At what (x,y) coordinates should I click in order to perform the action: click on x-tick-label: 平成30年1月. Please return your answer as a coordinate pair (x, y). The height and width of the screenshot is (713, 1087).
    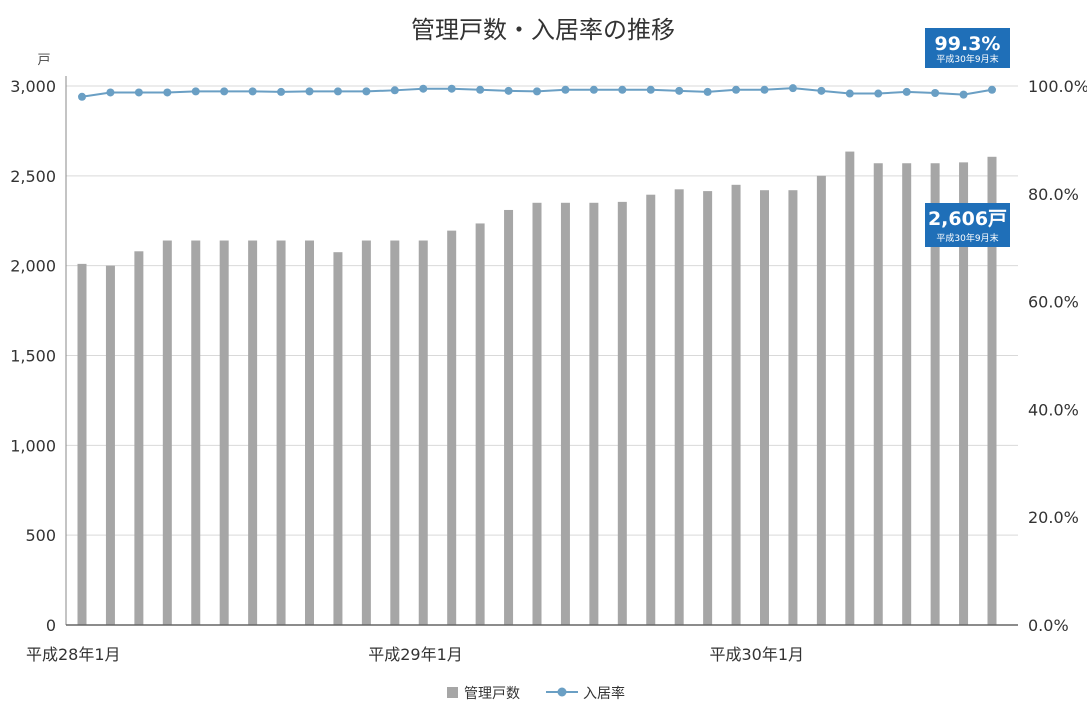
    Looking at the image, I should click on (757, 654).